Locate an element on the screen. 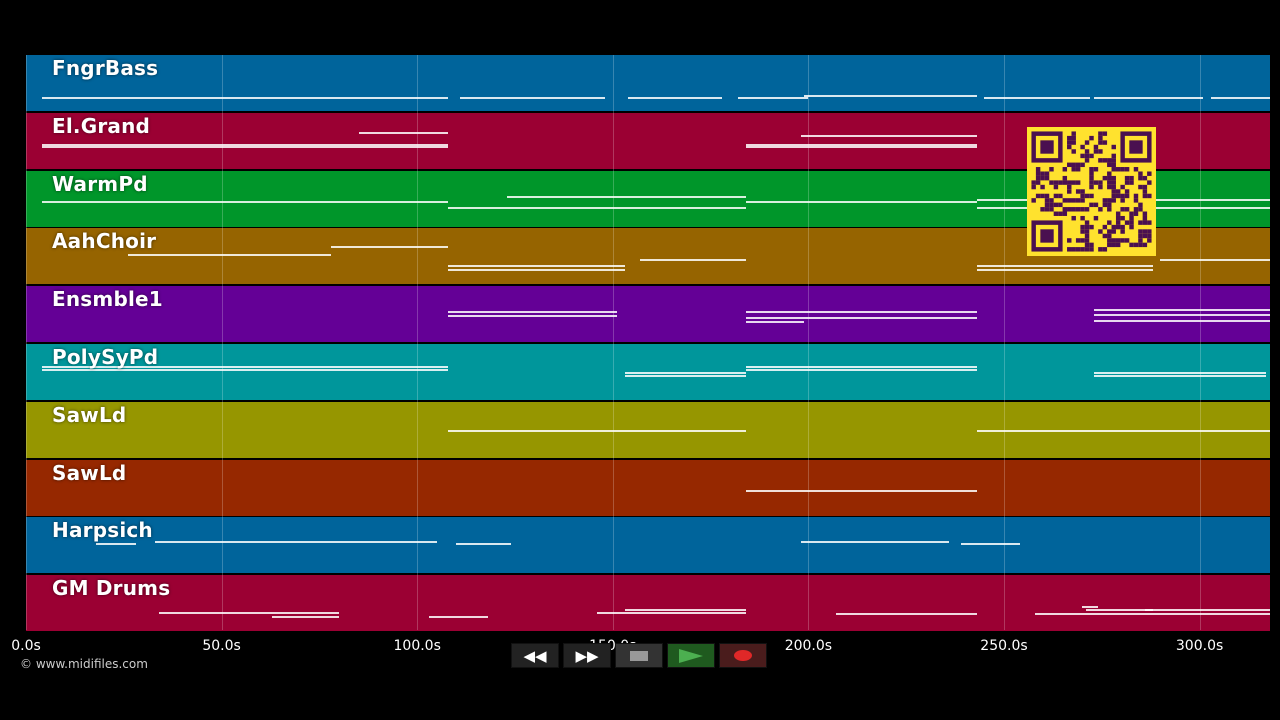 The image size is (1280, 720). record-button is located at coordinates (743, 655).